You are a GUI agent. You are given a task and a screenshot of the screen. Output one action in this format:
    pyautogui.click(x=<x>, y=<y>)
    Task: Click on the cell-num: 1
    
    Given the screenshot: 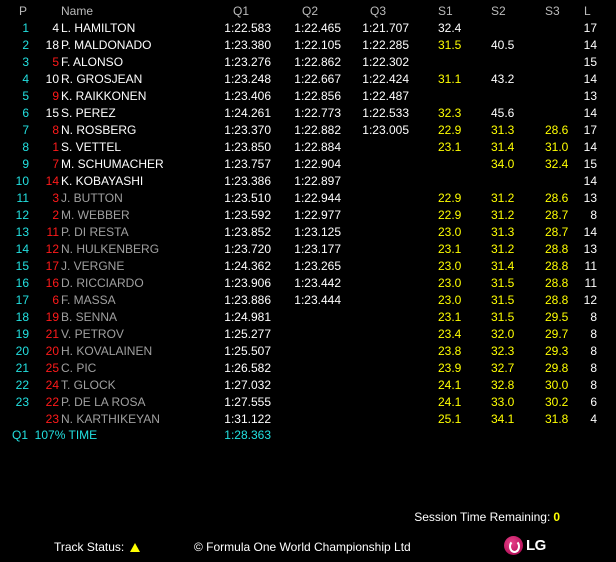 What is the action you would take?
    pyautogui.click(x=55, y=147)
    